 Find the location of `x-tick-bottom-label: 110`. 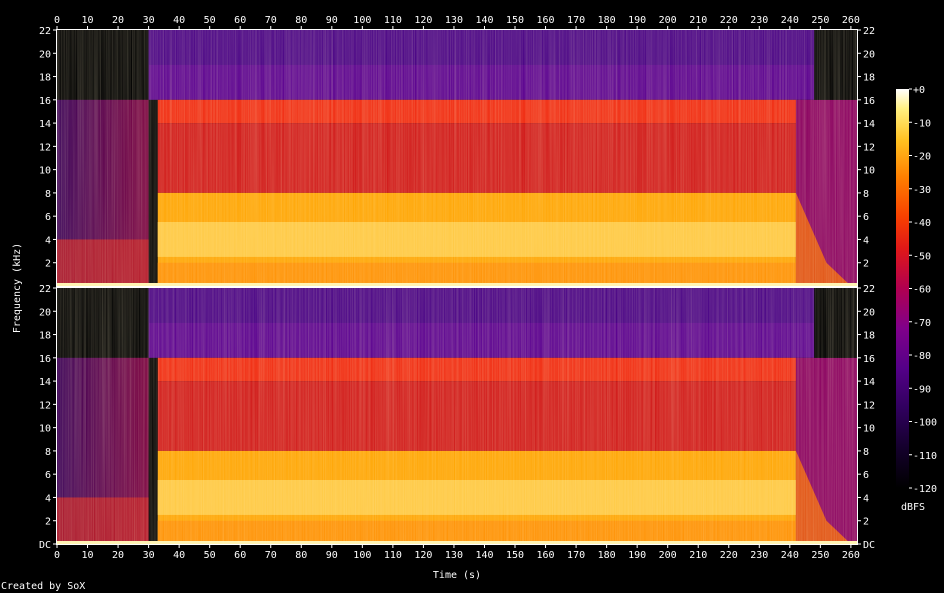

x-tick-bottom-label: 110 is located at coordinates (393, 555).